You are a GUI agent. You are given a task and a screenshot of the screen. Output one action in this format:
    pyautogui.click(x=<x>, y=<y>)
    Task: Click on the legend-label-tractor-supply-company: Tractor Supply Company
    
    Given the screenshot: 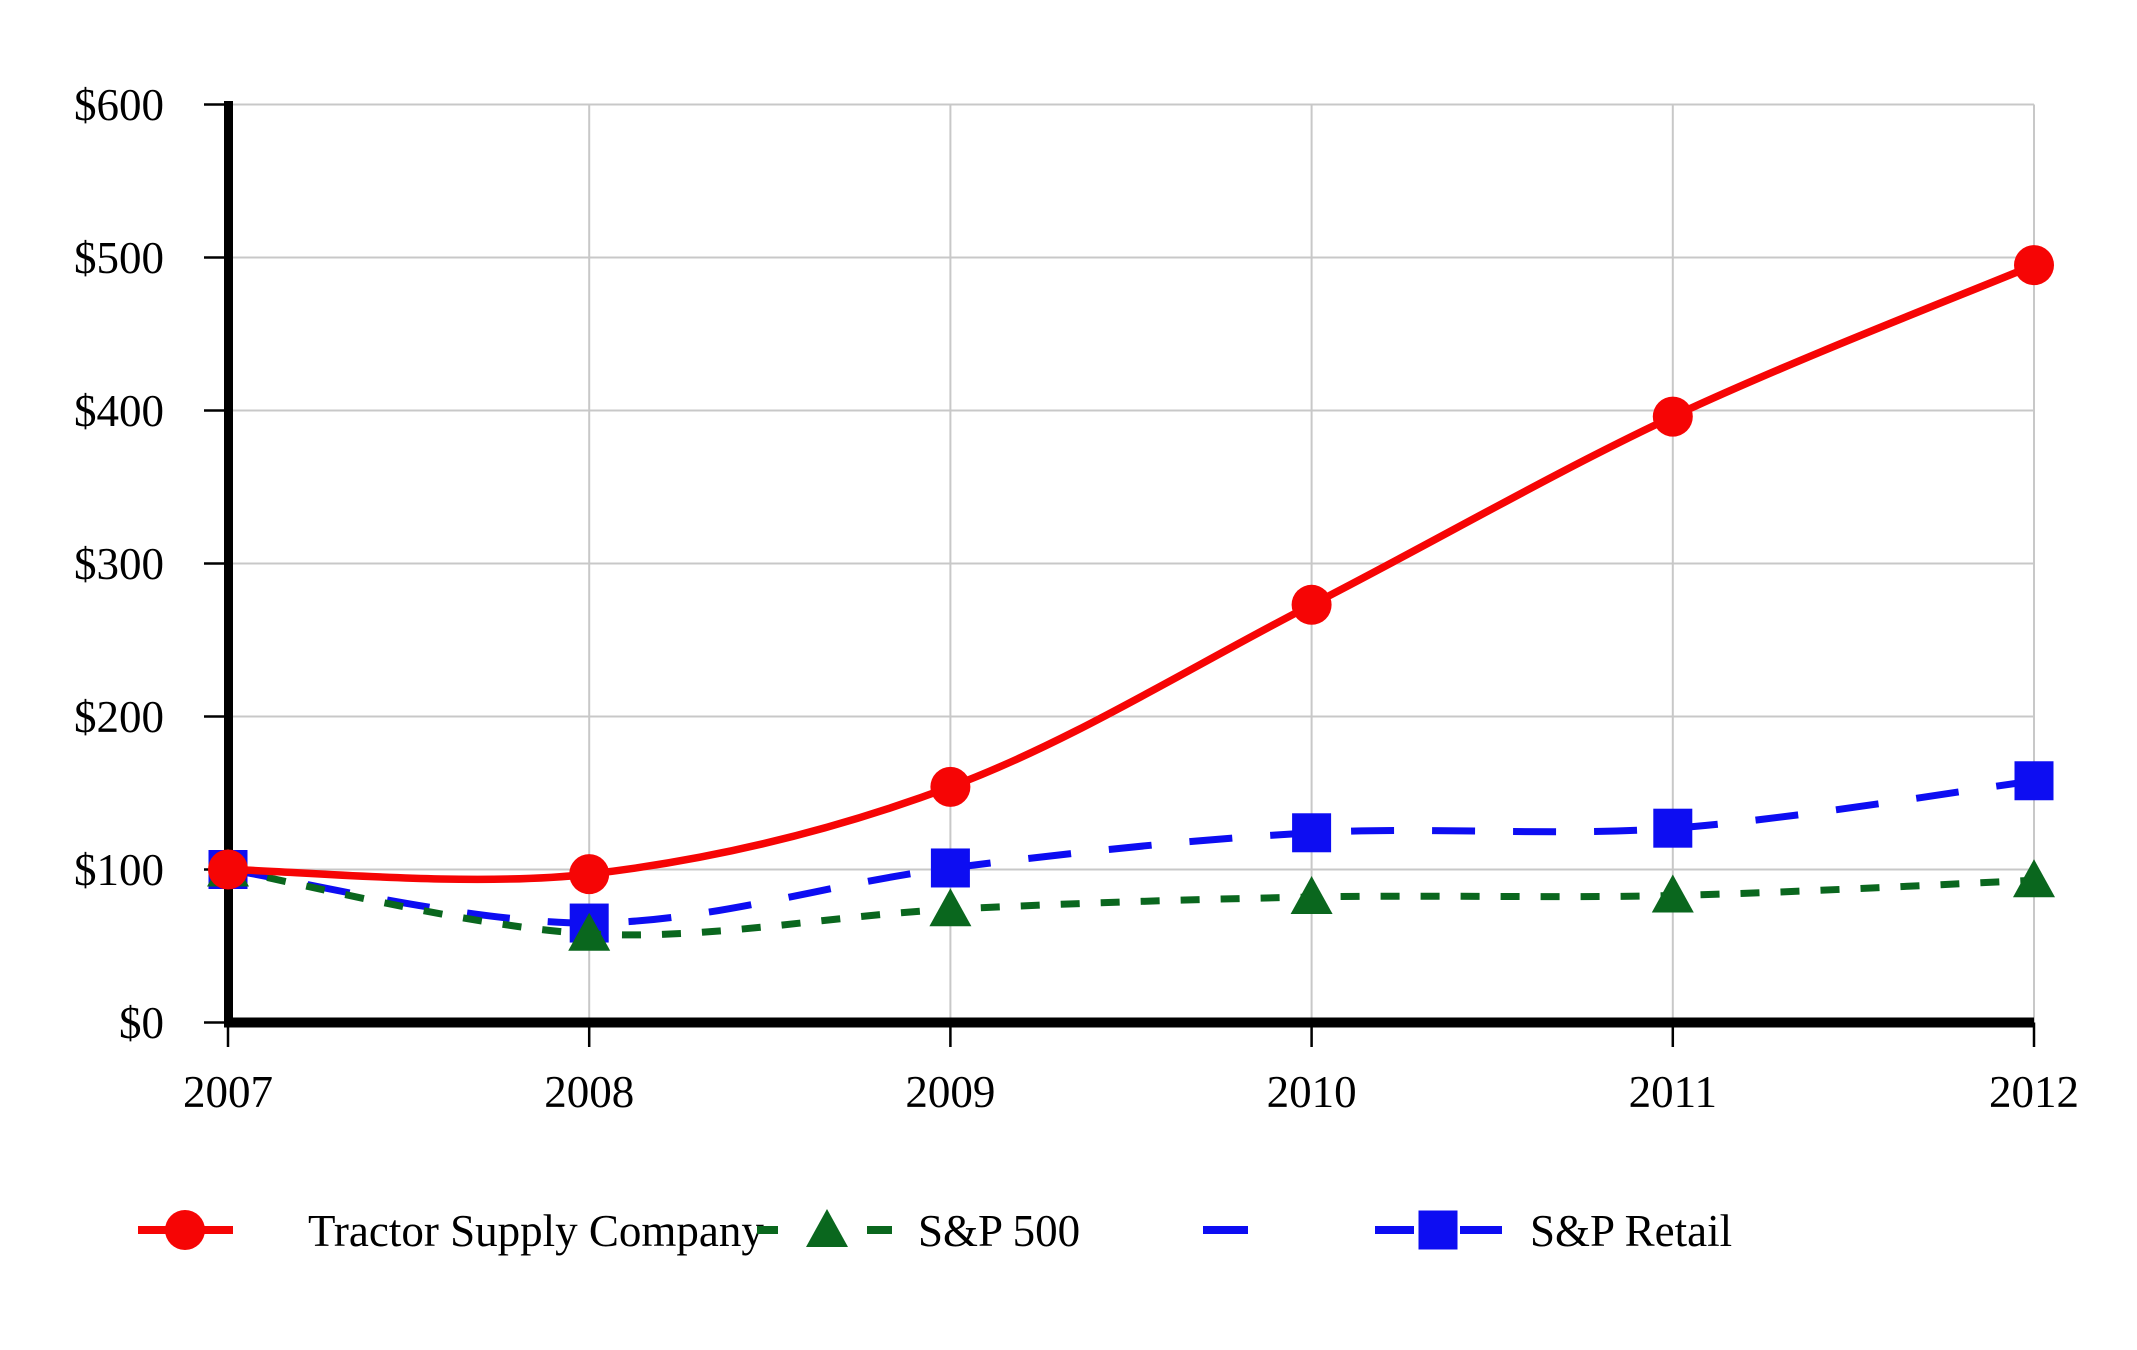 What is the action you would take?
    pyautogui.click(x=536, y=1231)
    